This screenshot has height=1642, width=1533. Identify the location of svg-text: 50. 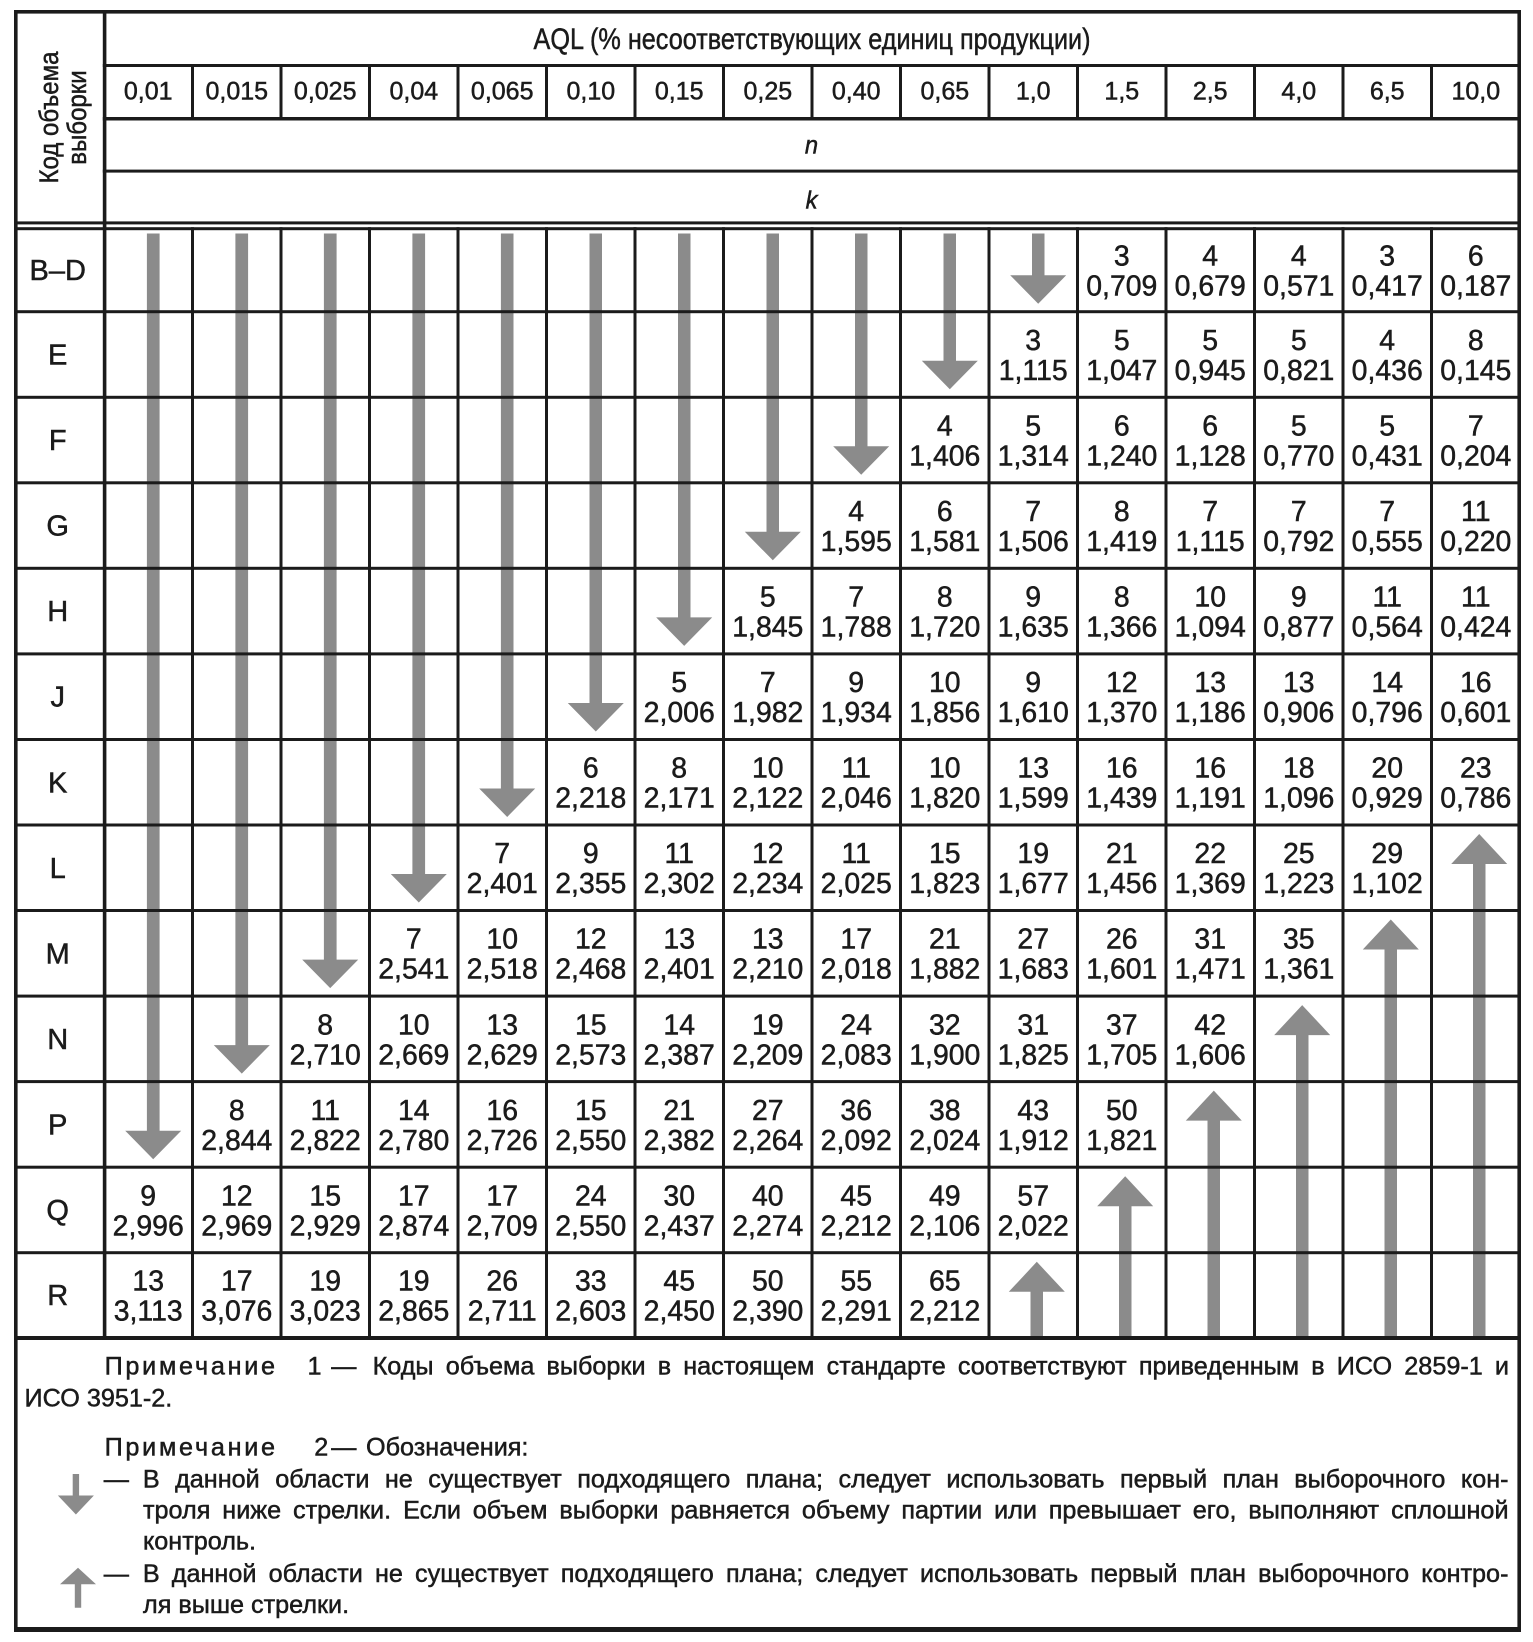
(1122, 1111).